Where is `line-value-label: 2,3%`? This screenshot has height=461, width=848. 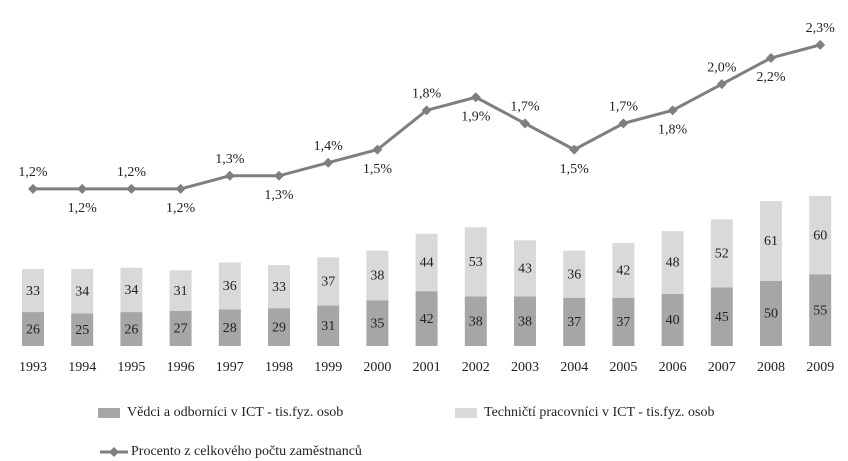
line-value-label: 2,3% is located at coordinates (821, 28).